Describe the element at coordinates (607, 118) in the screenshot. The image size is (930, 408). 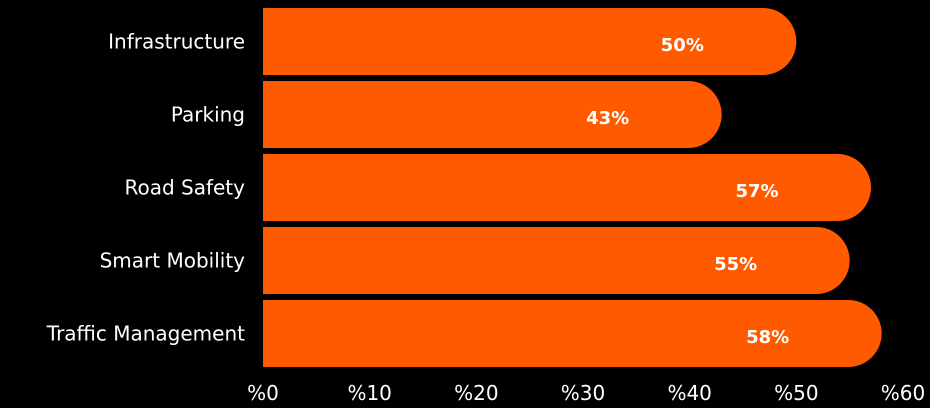
I see `value-label-parking: 43%` at that location.